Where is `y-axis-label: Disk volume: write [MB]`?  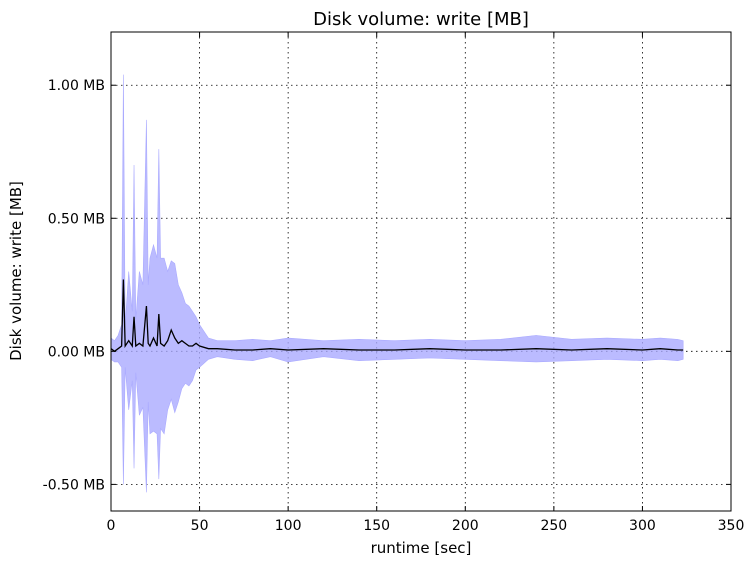 y-axis-label: Disk volume: write [MB] is located at coordinates (16, 271).